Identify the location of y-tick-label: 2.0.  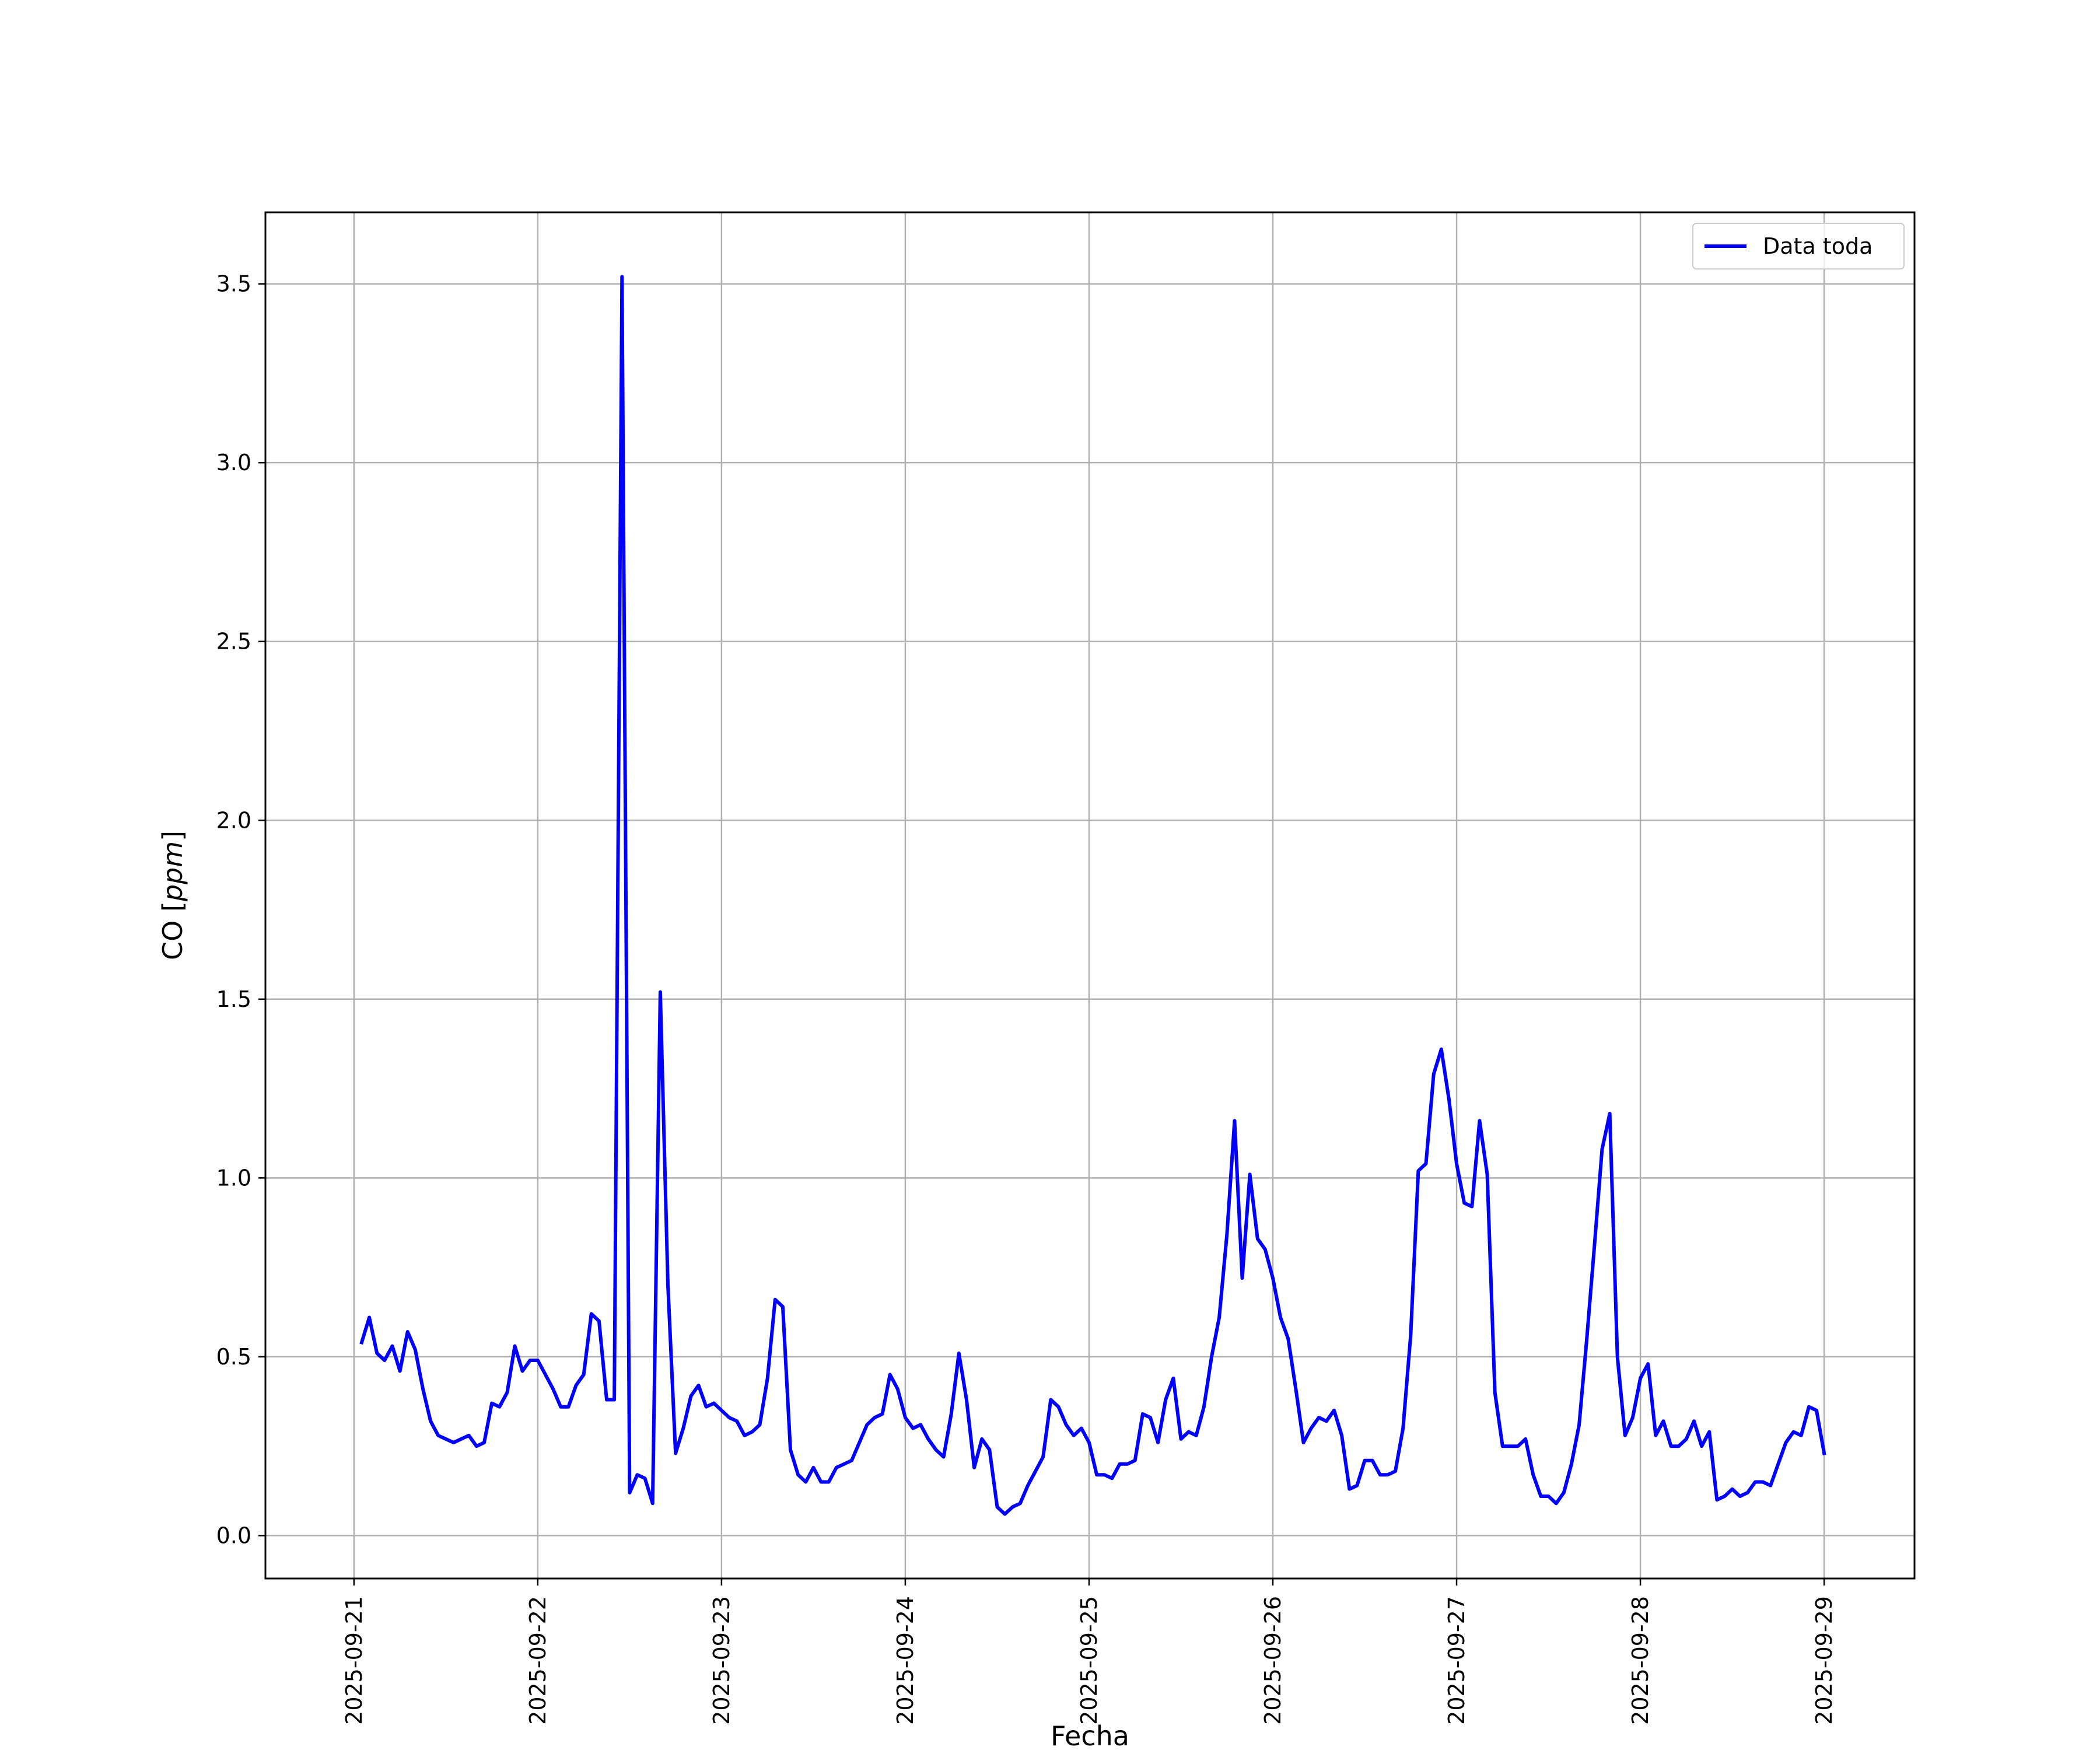
(233, 820).